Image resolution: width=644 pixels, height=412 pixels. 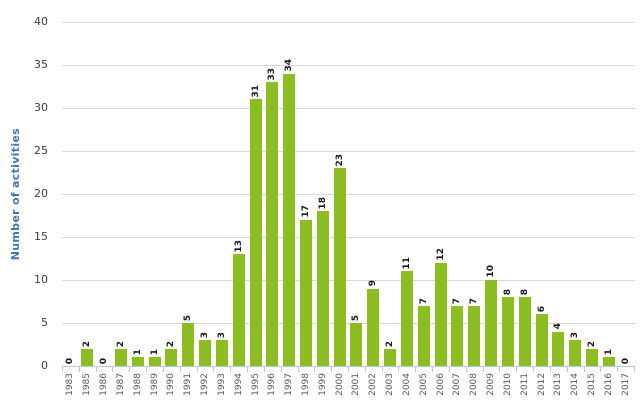 What do you see at coordinates (154, 384) in the screenshot?
I see `x-label-cell: 1989` at bounding box center [154, 384].